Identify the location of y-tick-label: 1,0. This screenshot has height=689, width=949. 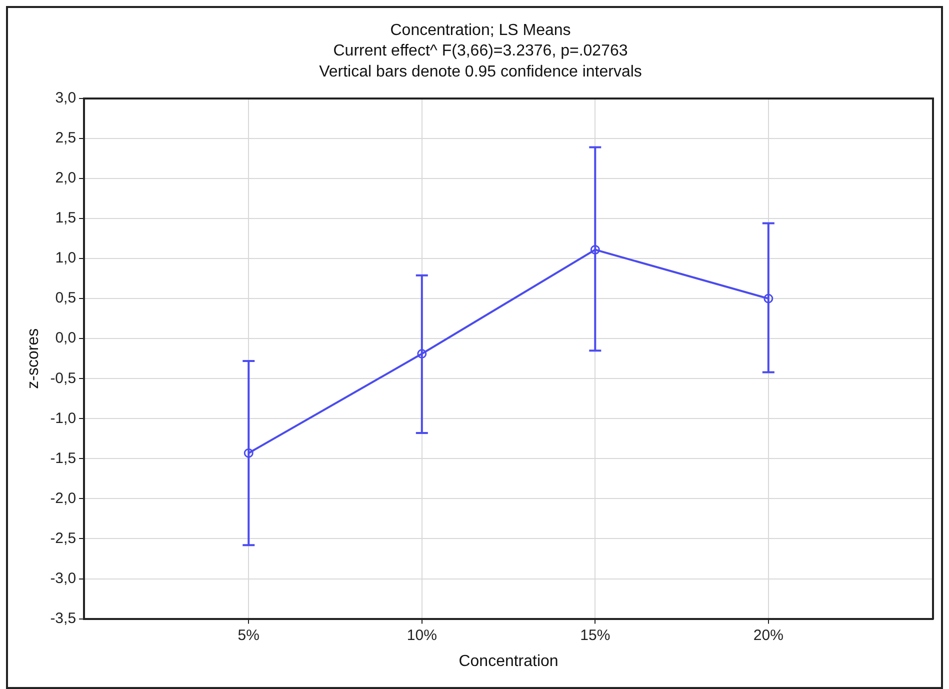
(65, 258).